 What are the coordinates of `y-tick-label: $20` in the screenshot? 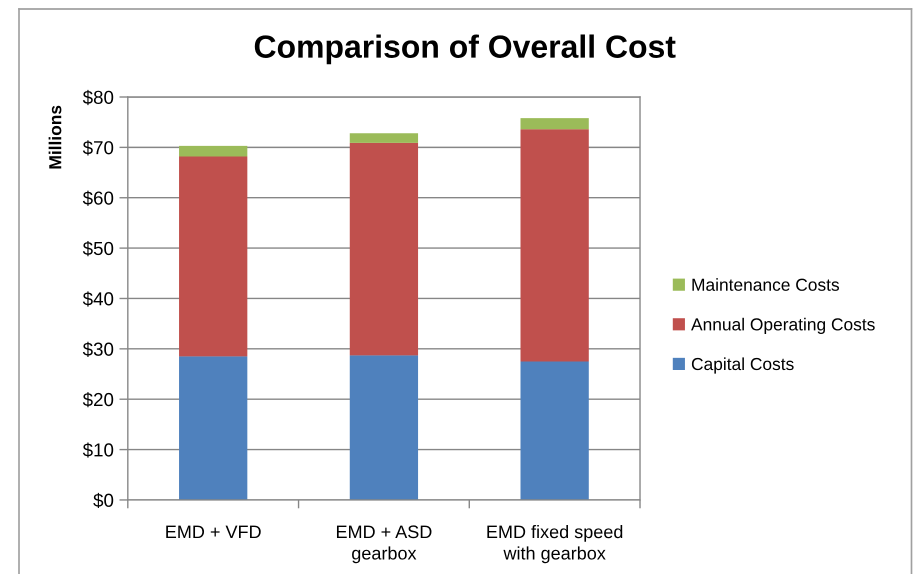 It's located at (98, 400).